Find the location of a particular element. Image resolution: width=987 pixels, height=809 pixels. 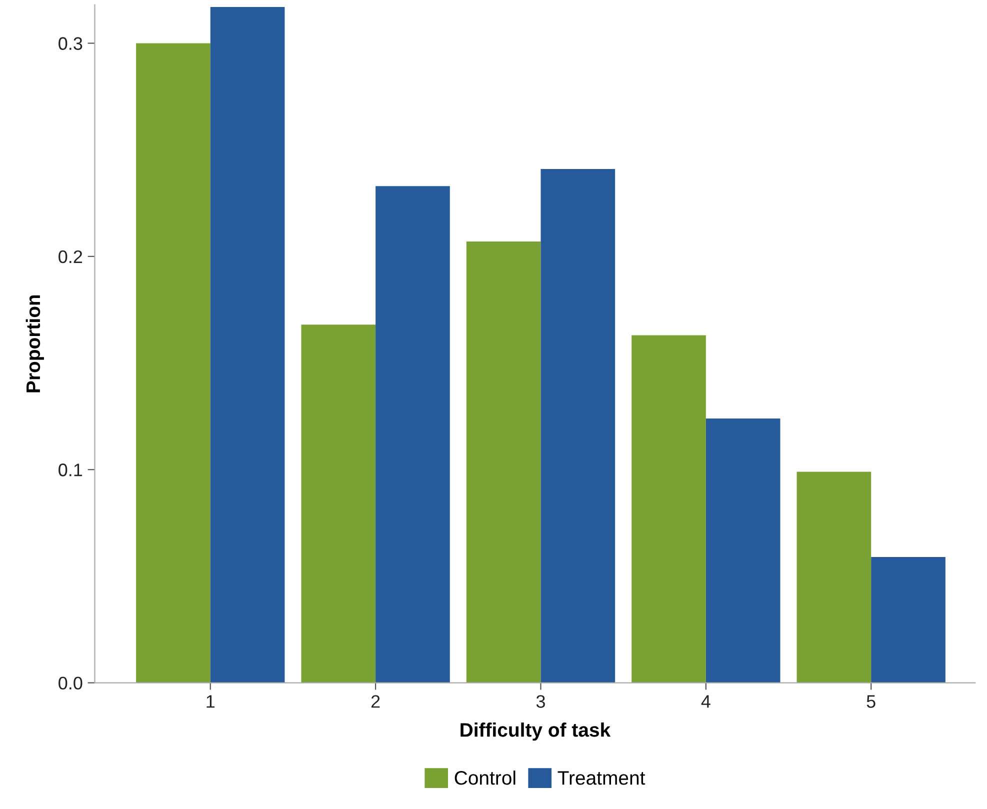

y-tick-label: 0.1 is located at coordinates (70, 470).